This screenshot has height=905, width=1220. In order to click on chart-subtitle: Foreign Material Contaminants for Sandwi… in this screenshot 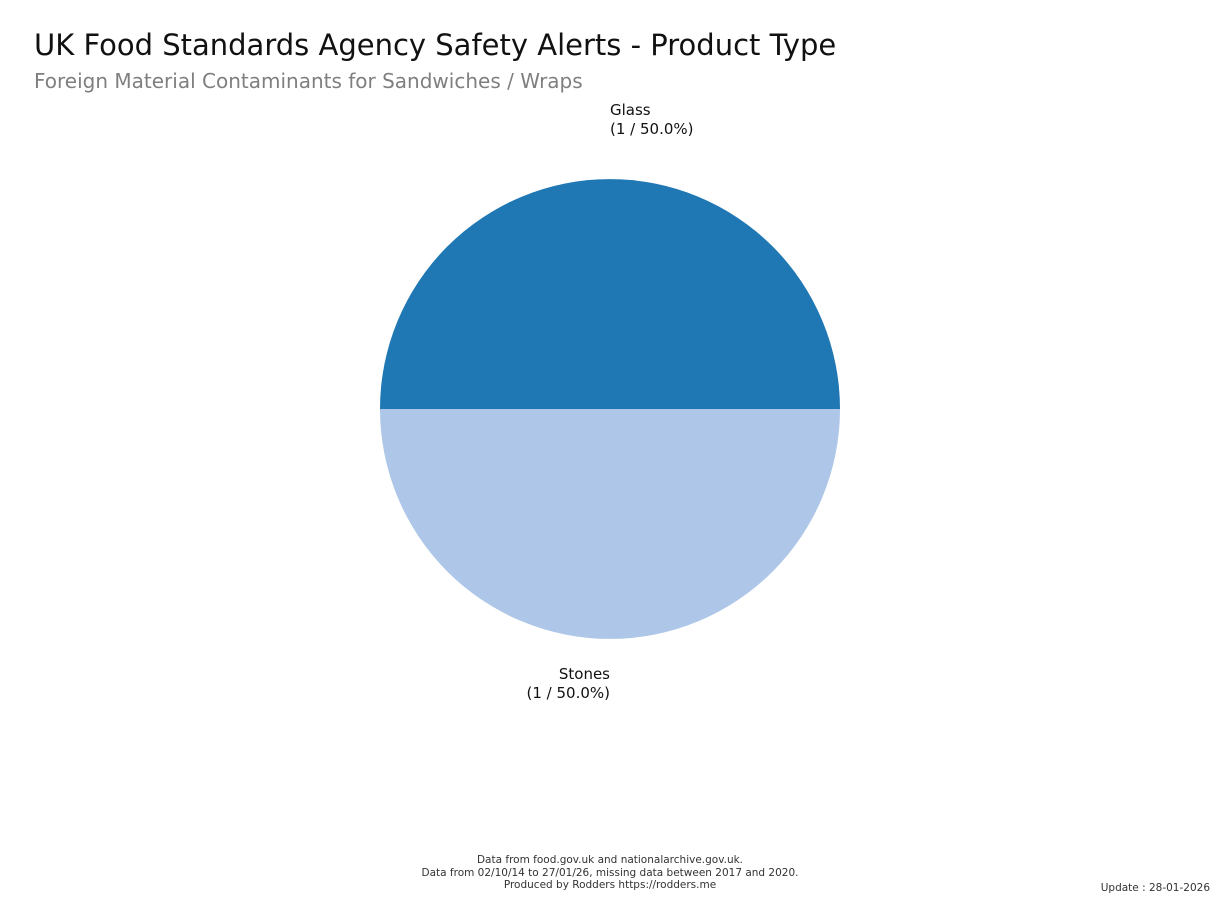, I will do `click(308, 81)`.